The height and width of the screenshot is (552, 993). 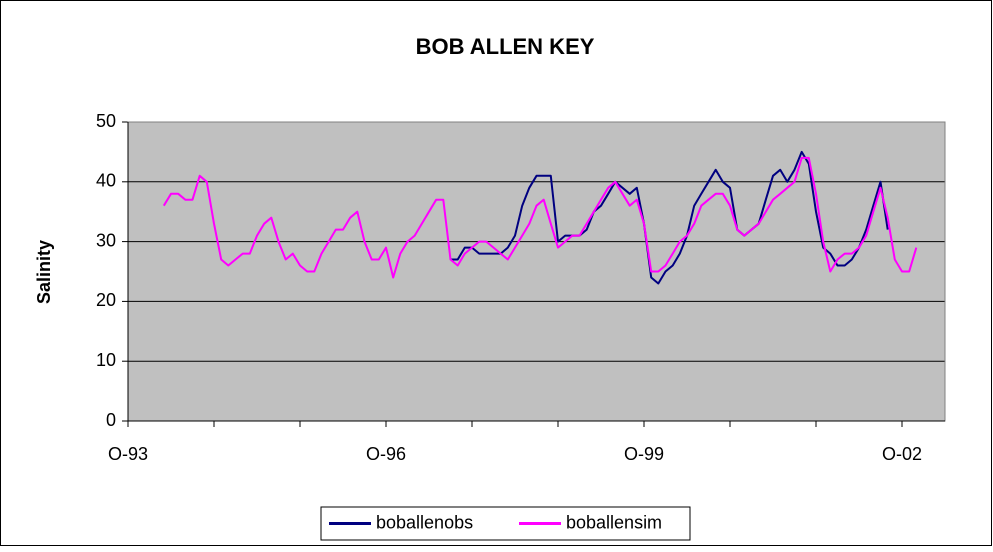 What do you see at coordinates (386, 454) in the screenshot?
I see `x-tick-label: O-96` at bounding box center [386, 454].